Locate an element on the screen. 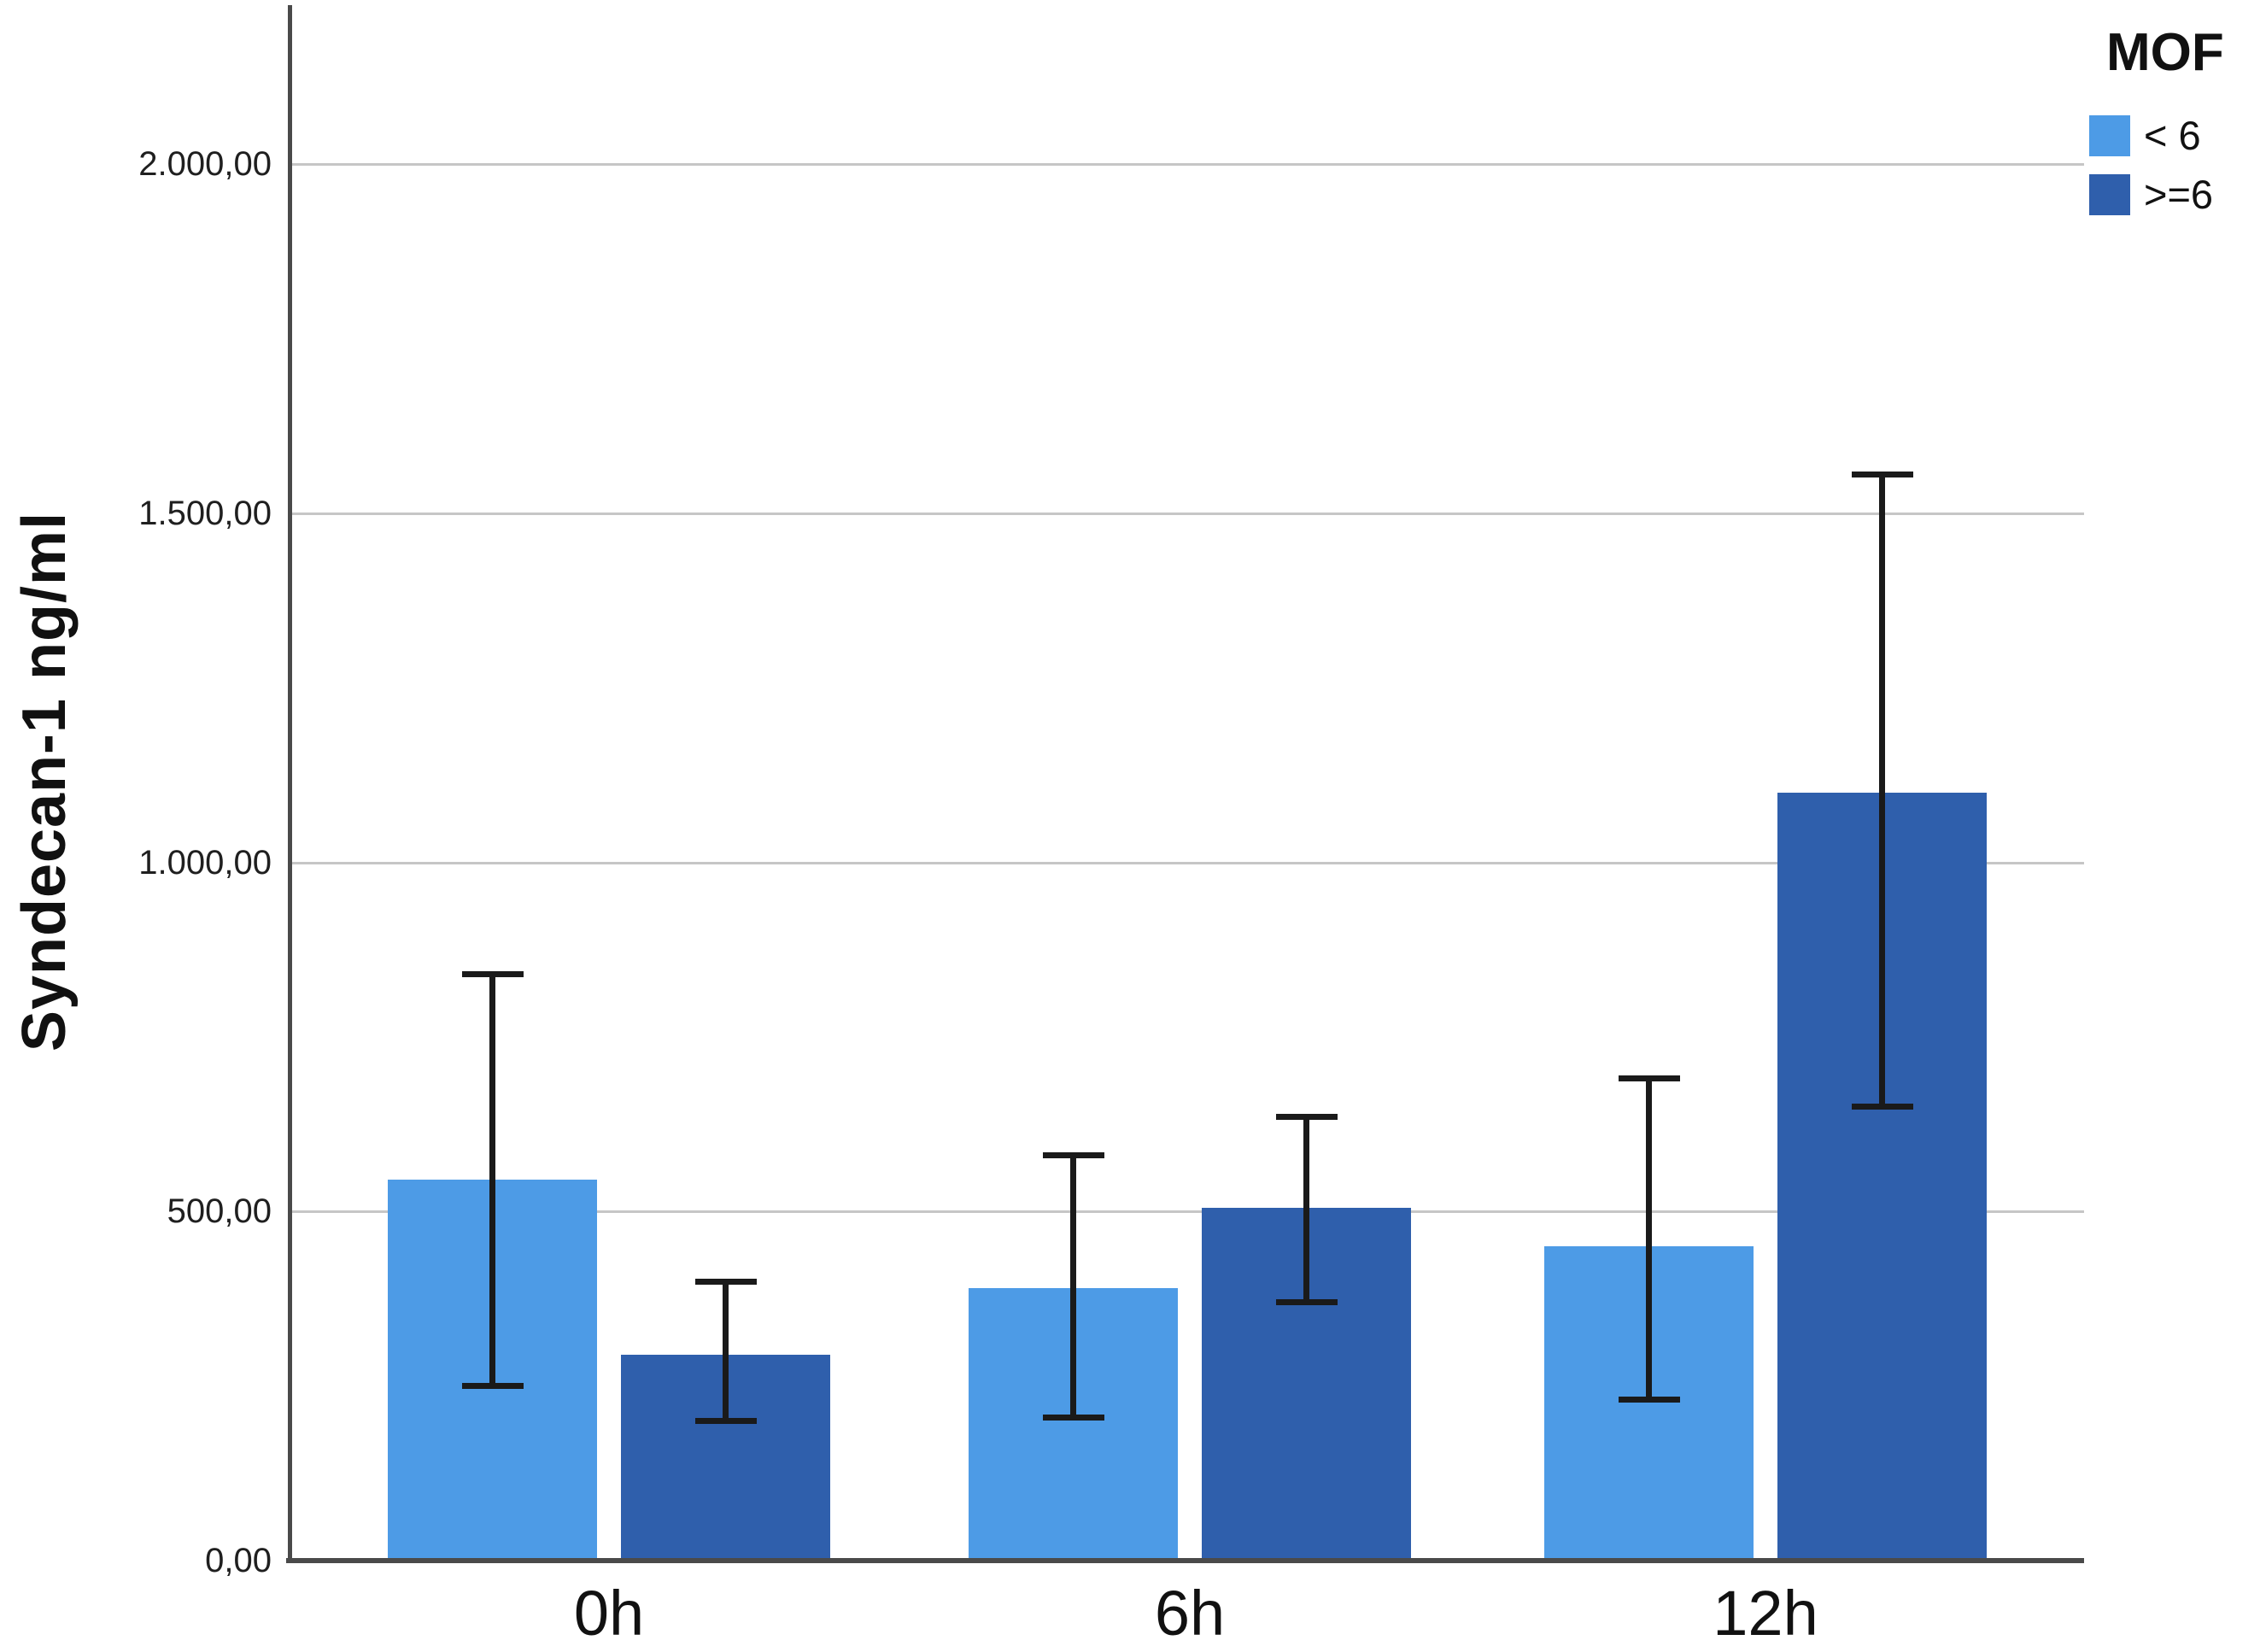 The height and width of the screenshot is (1652, 2266). error-bar-line-6h-gte6 is located at coordinates (1306, 1209).